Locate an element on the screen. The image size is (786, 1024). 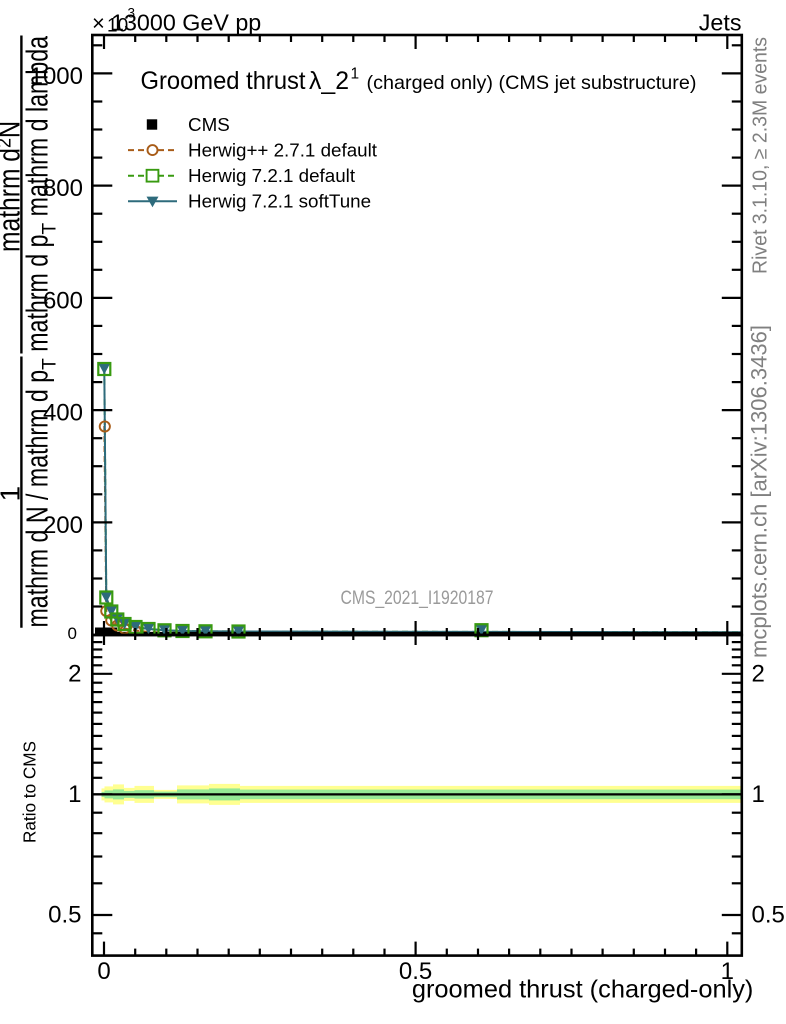
svg-text: mathrm d lambda is located at coordinates (37, 128).